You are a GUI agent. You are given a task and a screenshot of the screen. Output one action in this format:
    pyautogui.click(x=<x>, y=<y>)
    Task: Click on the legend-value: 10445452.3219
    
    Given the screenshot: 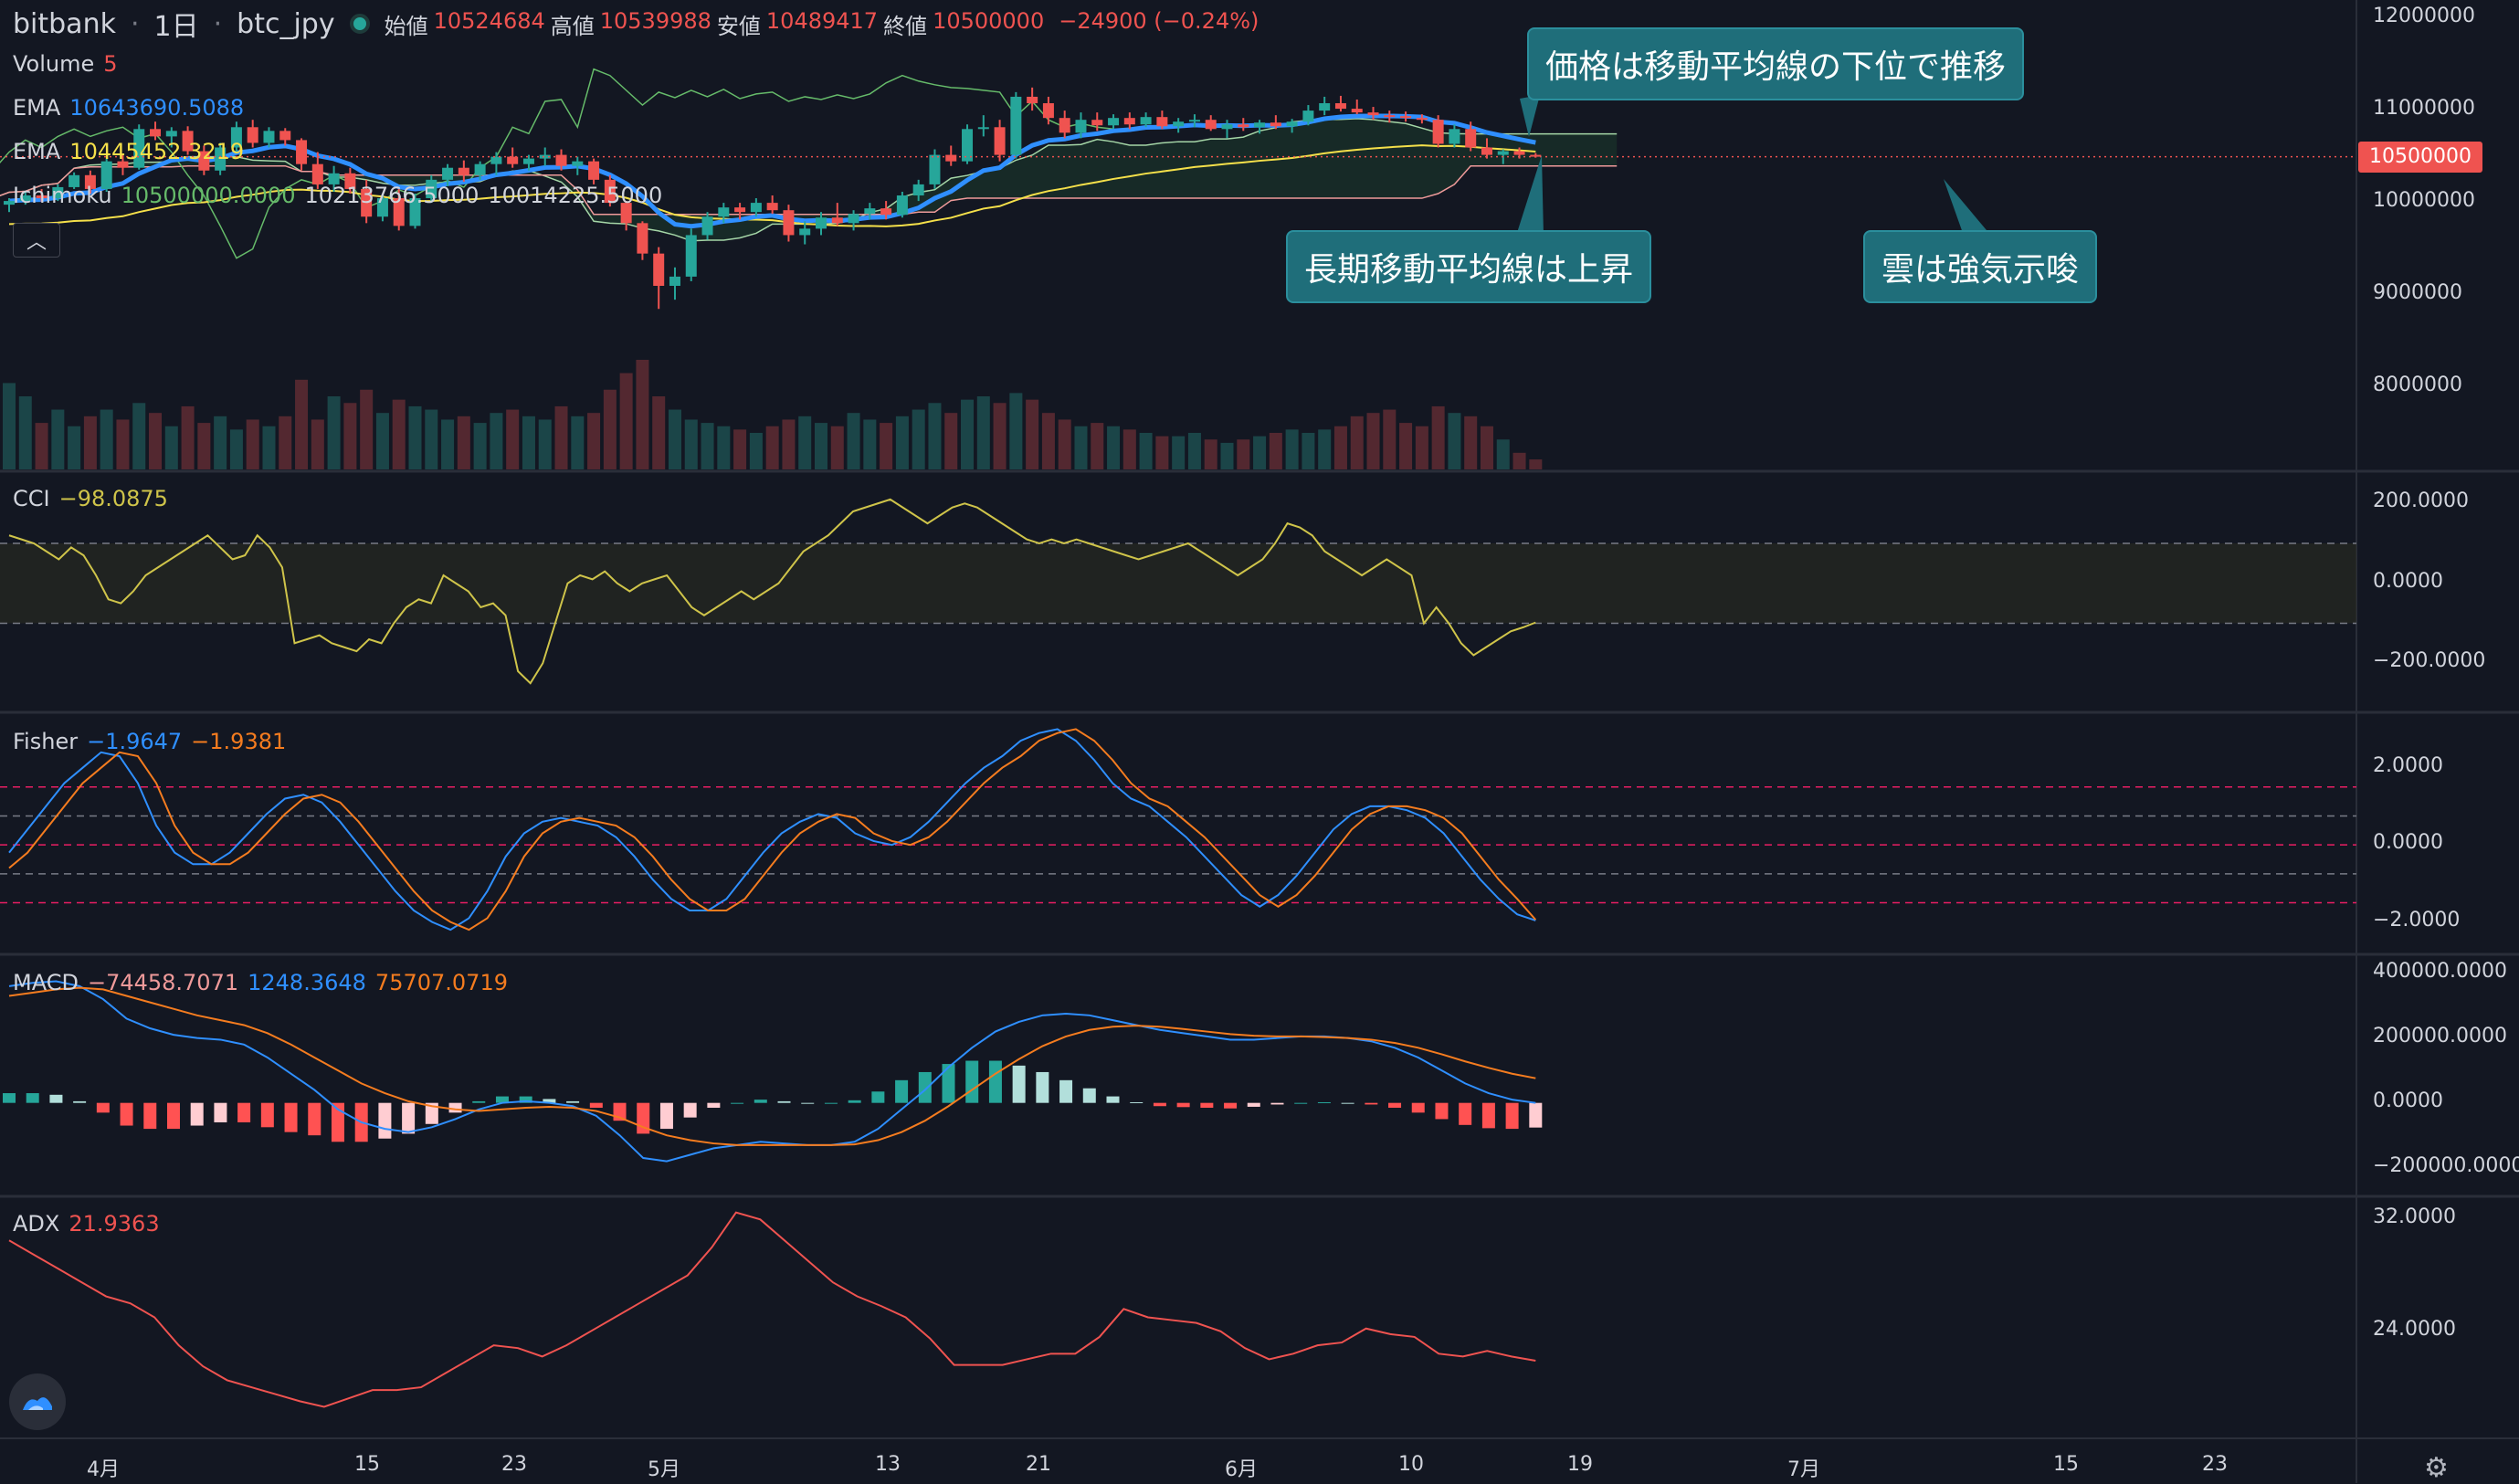 What is the action you would take?
    pyautogui.click(x=157, y=151)
    